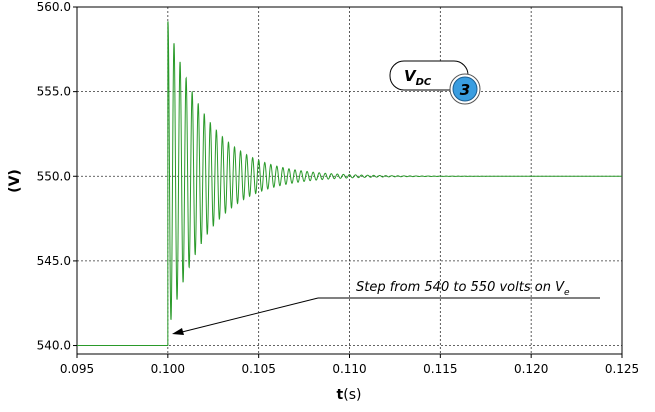  I want to click on y-tick-label: 560.0, so click(54, 7).